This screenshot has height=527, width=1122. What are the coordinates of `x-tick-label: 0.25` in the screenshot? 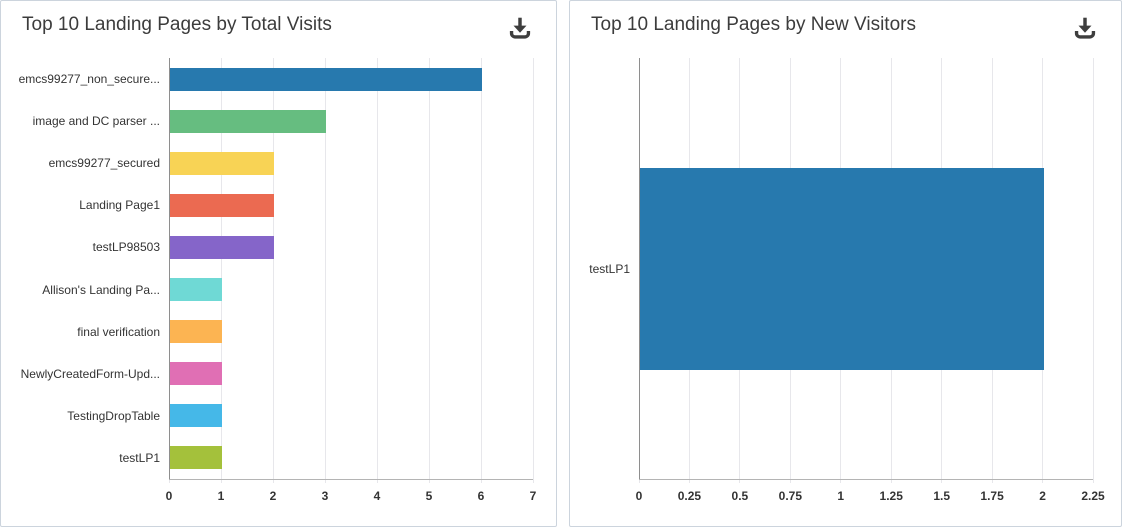 It's located at (689, 496).